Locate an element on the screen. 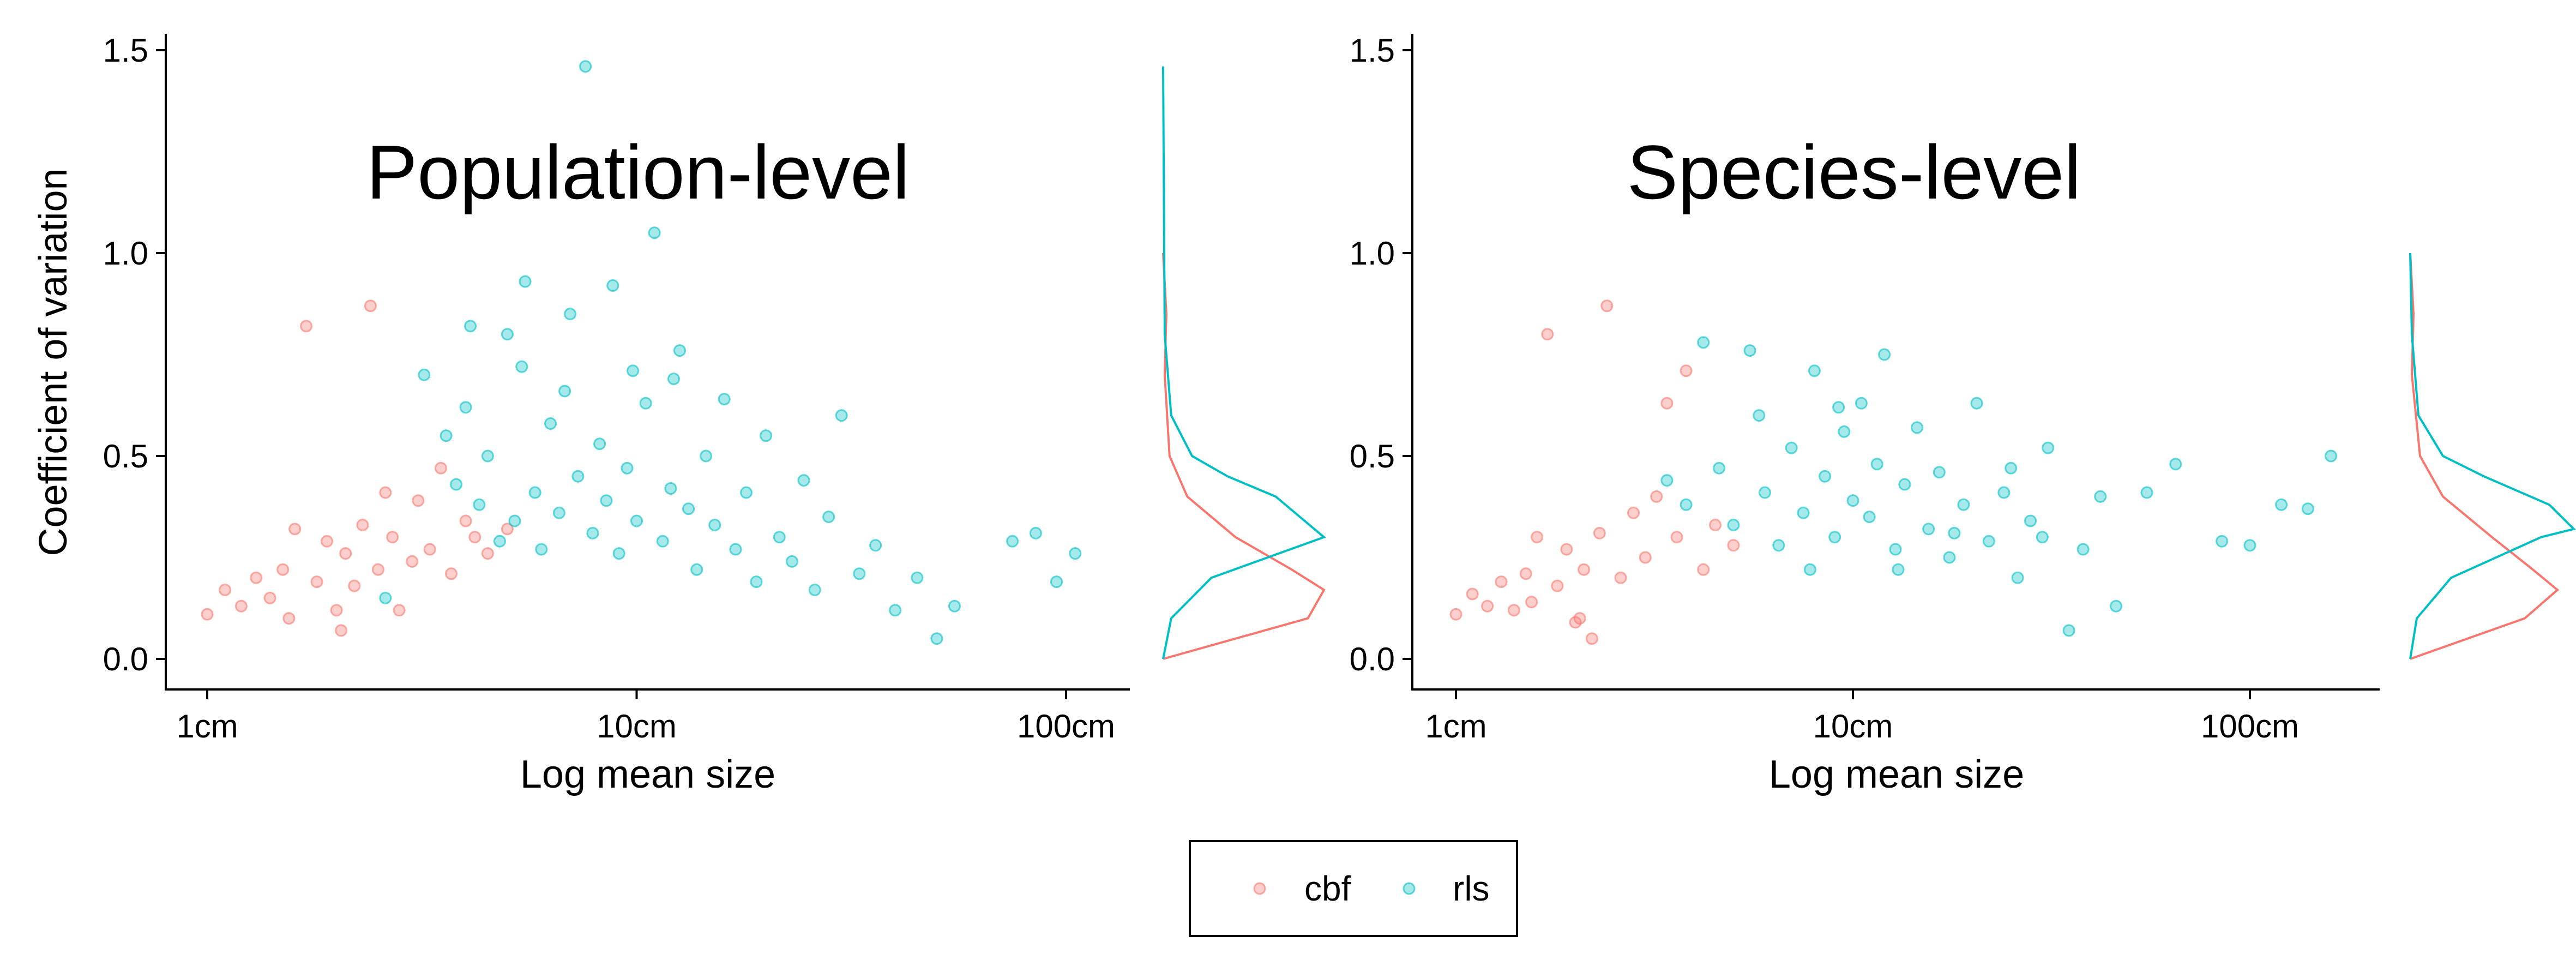 Image resolution: width=2576 pixels, height=966 pixels. legend-key-rls is located at coordinates (1409, 888).